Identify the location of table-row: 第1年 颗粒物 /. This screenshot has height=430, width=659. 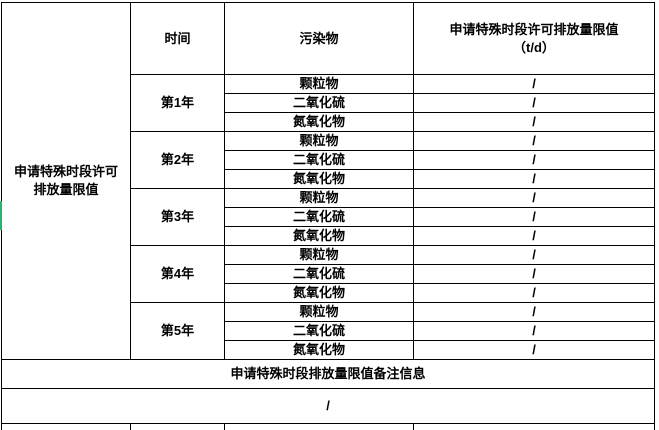
(328, 103).